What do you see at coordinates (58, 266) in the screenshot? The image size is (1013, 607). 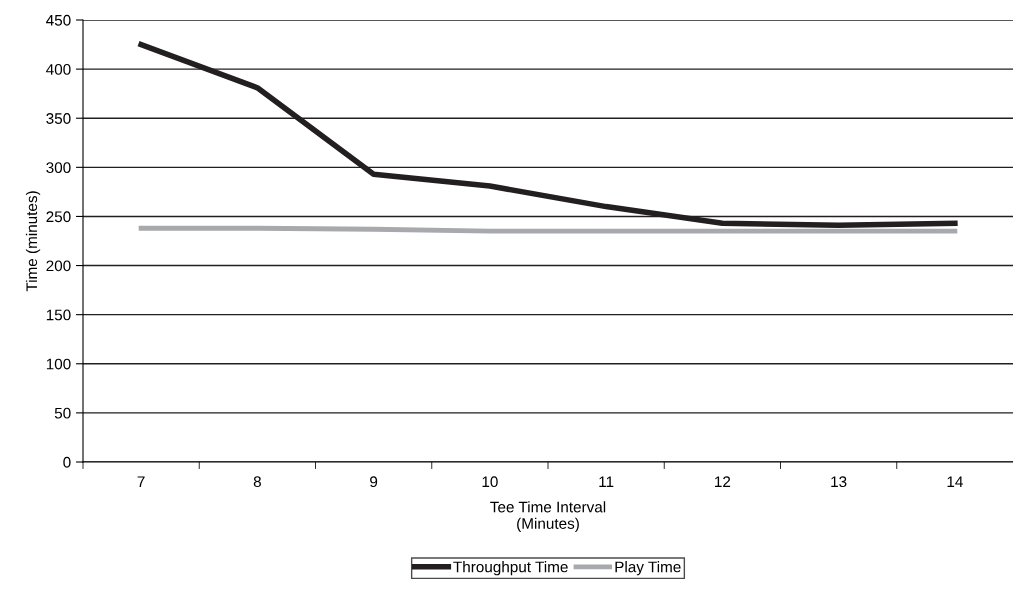 I see `y-tick-label: 200` at bounding box center [58, 266].